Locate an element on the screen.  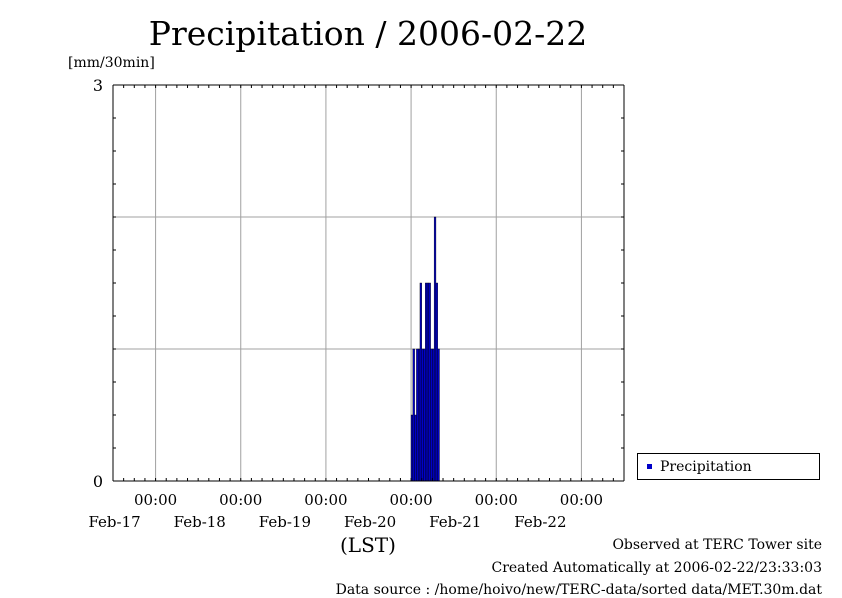
x-tick-date-label: Feb-20 is located at coordinates (370, 522).